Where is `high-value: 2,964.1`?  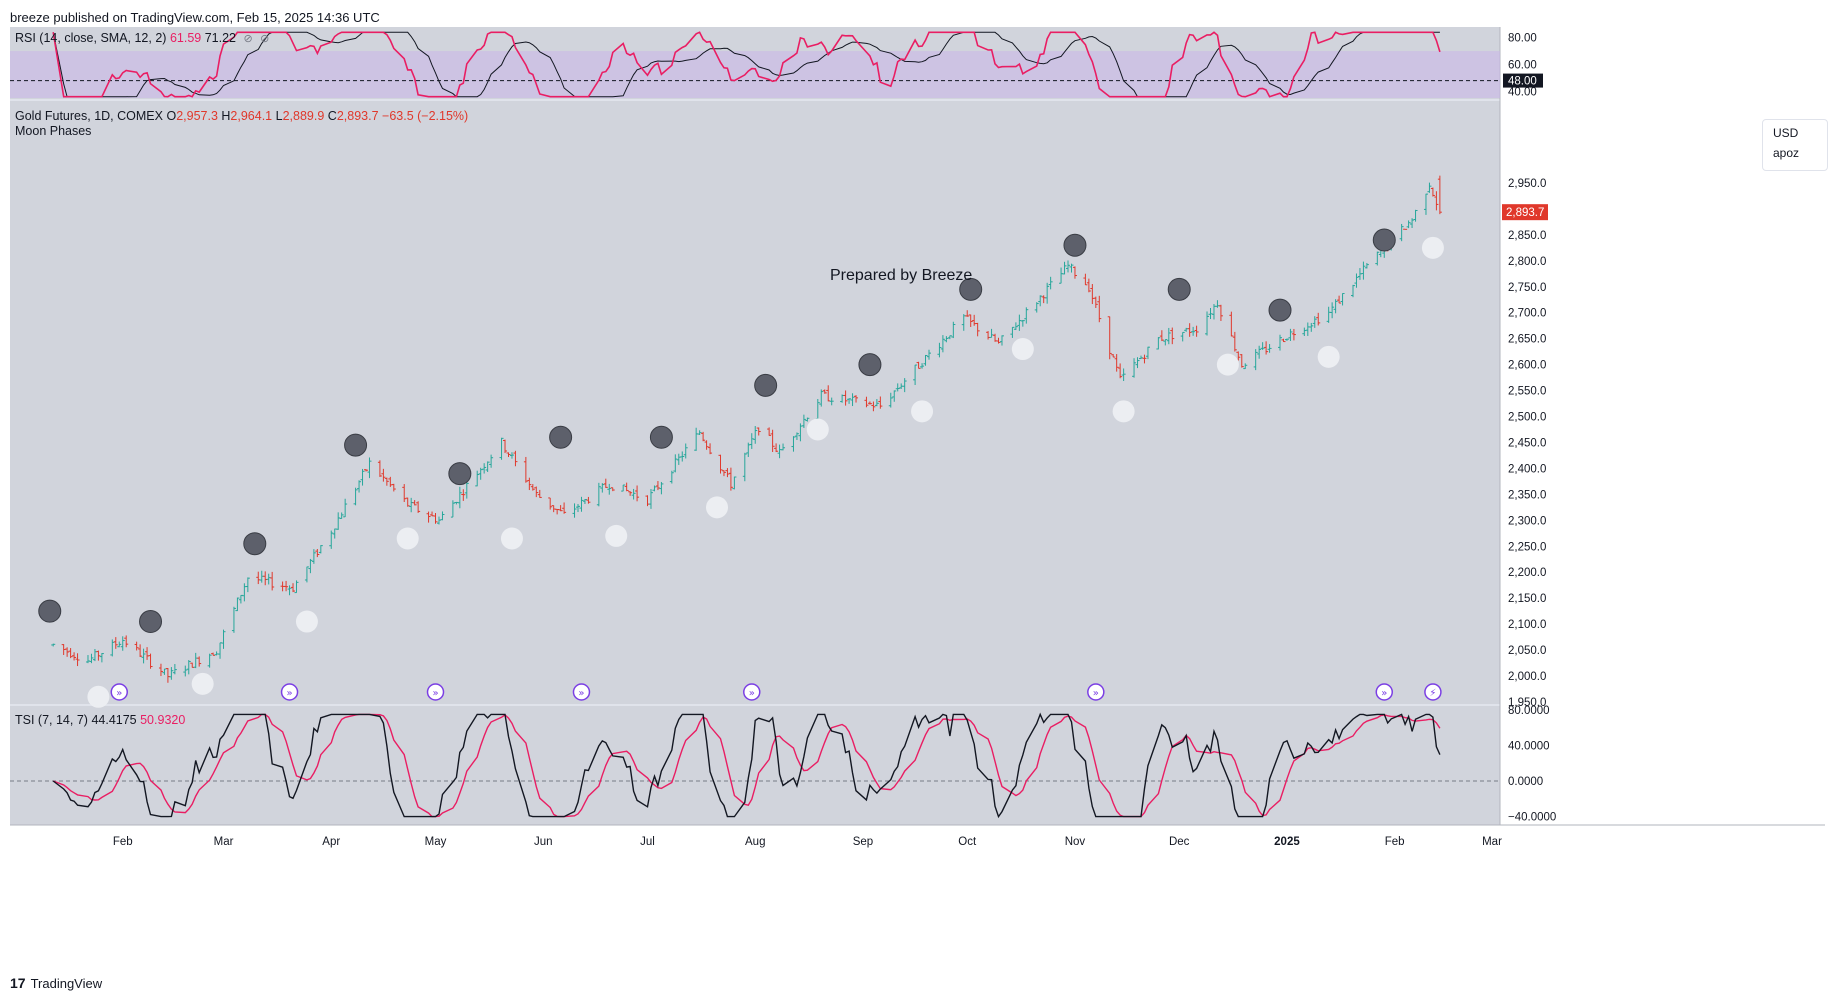
high-value: 2,964.1 is located at coordinates (251, 116).